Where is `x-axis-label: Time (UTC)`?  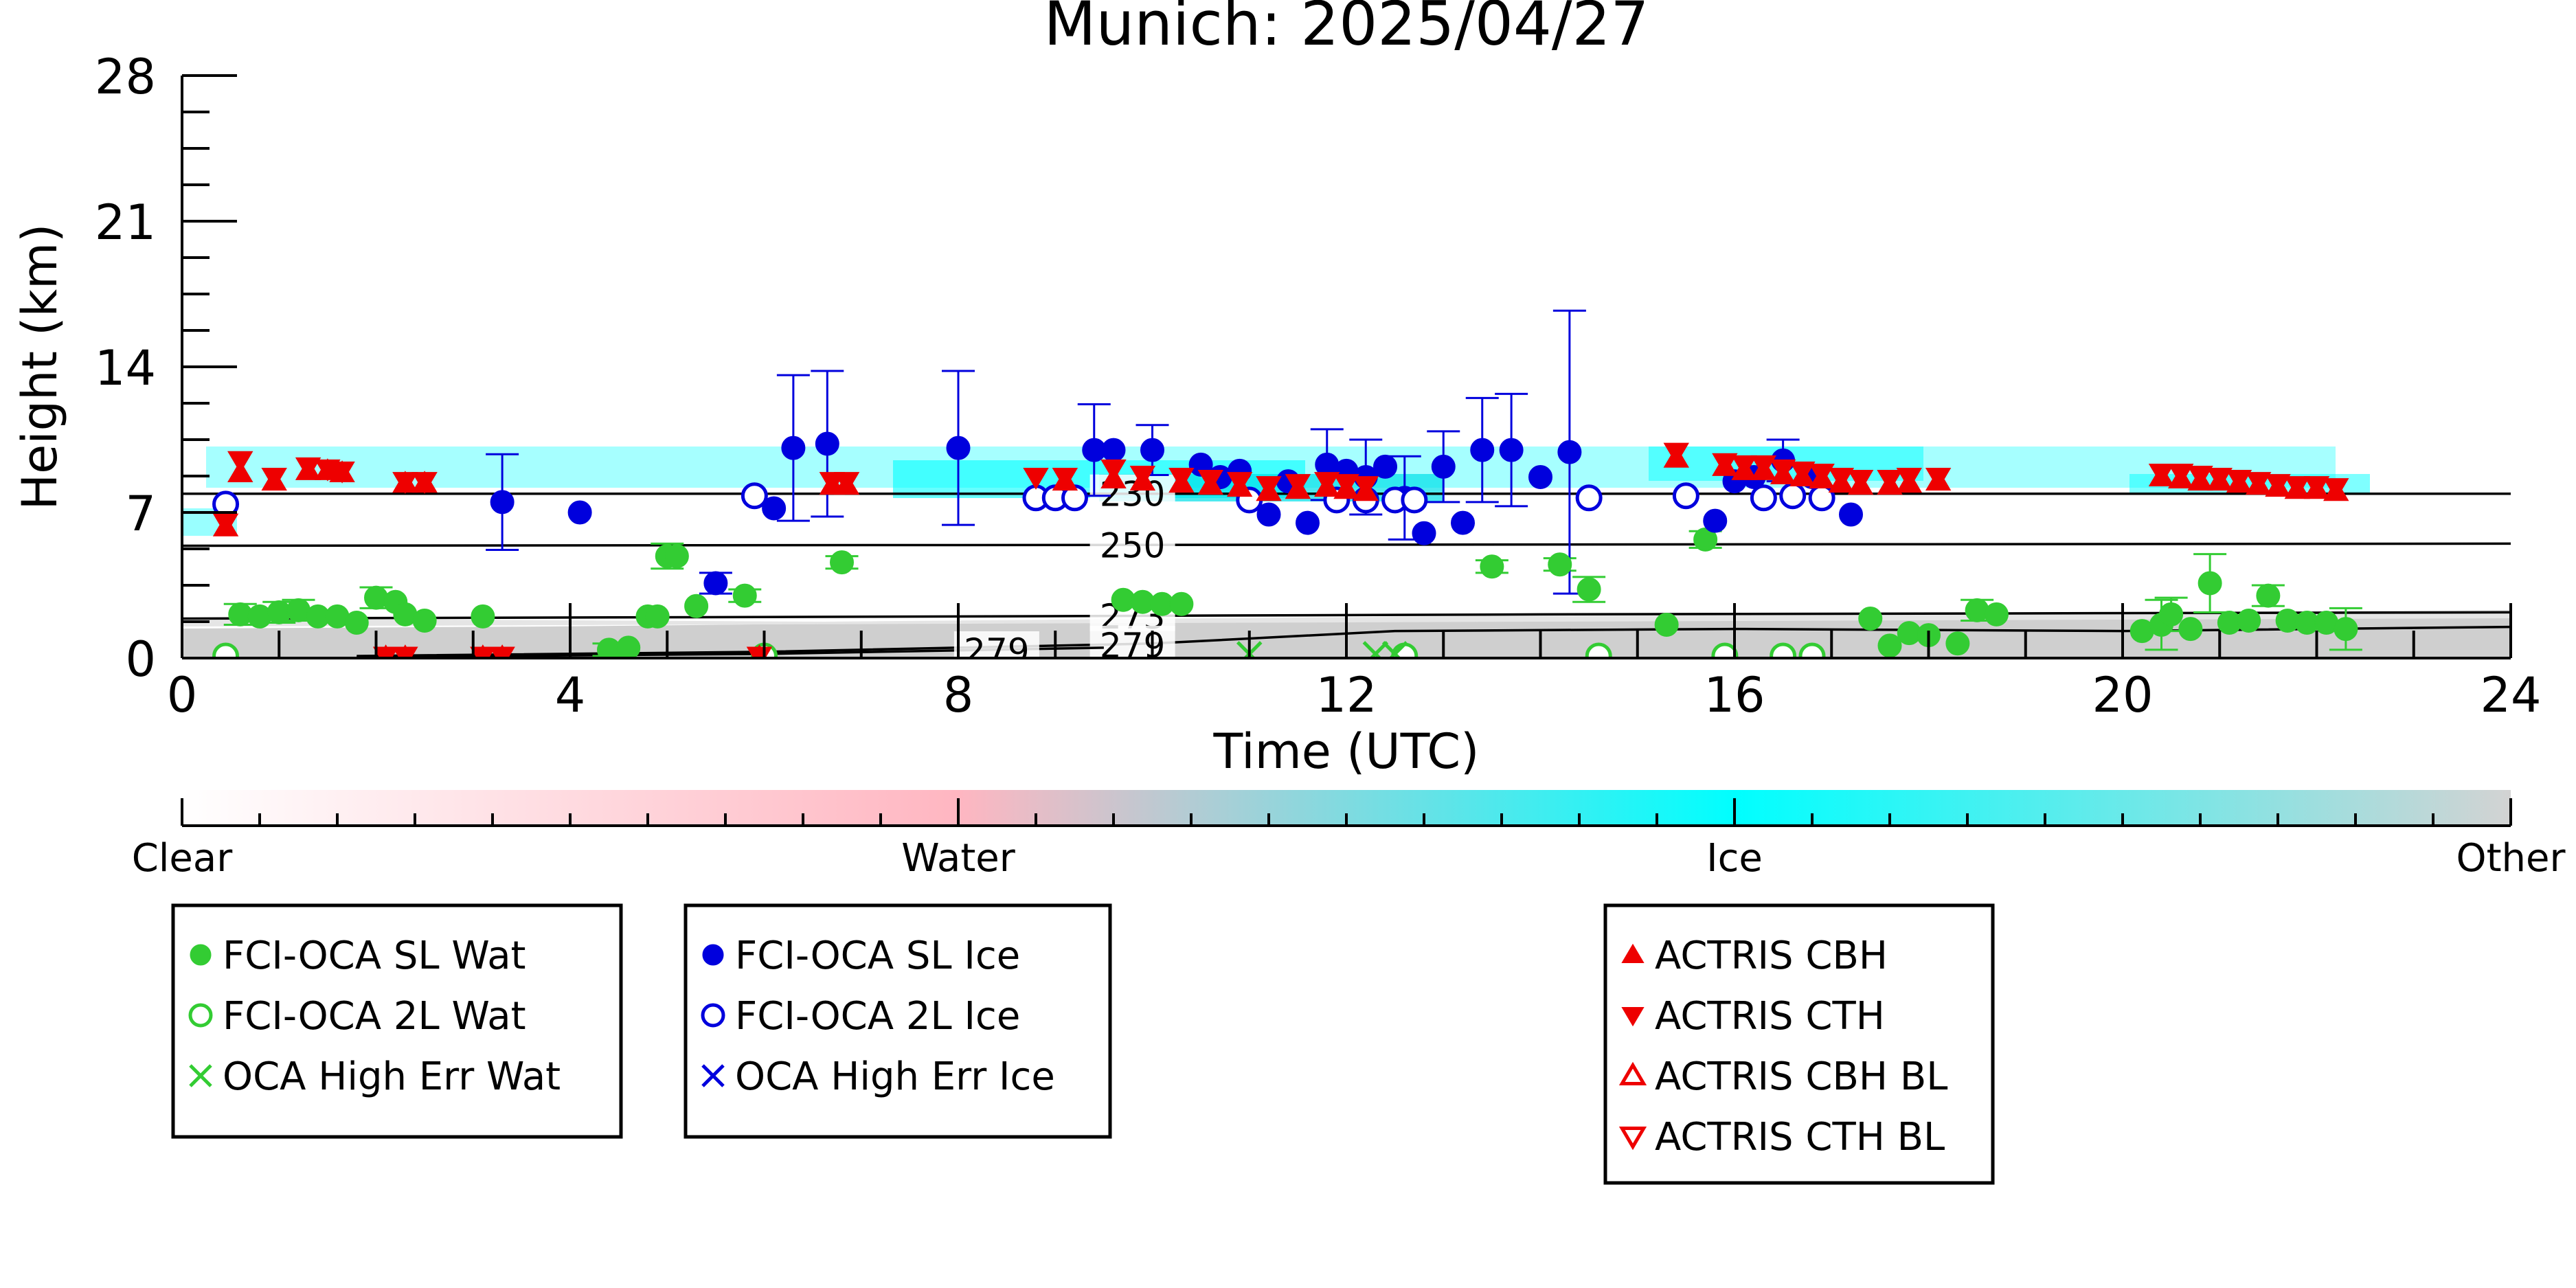 x-axis-label: Time (UTC) is located at coordinates (1346, 751).